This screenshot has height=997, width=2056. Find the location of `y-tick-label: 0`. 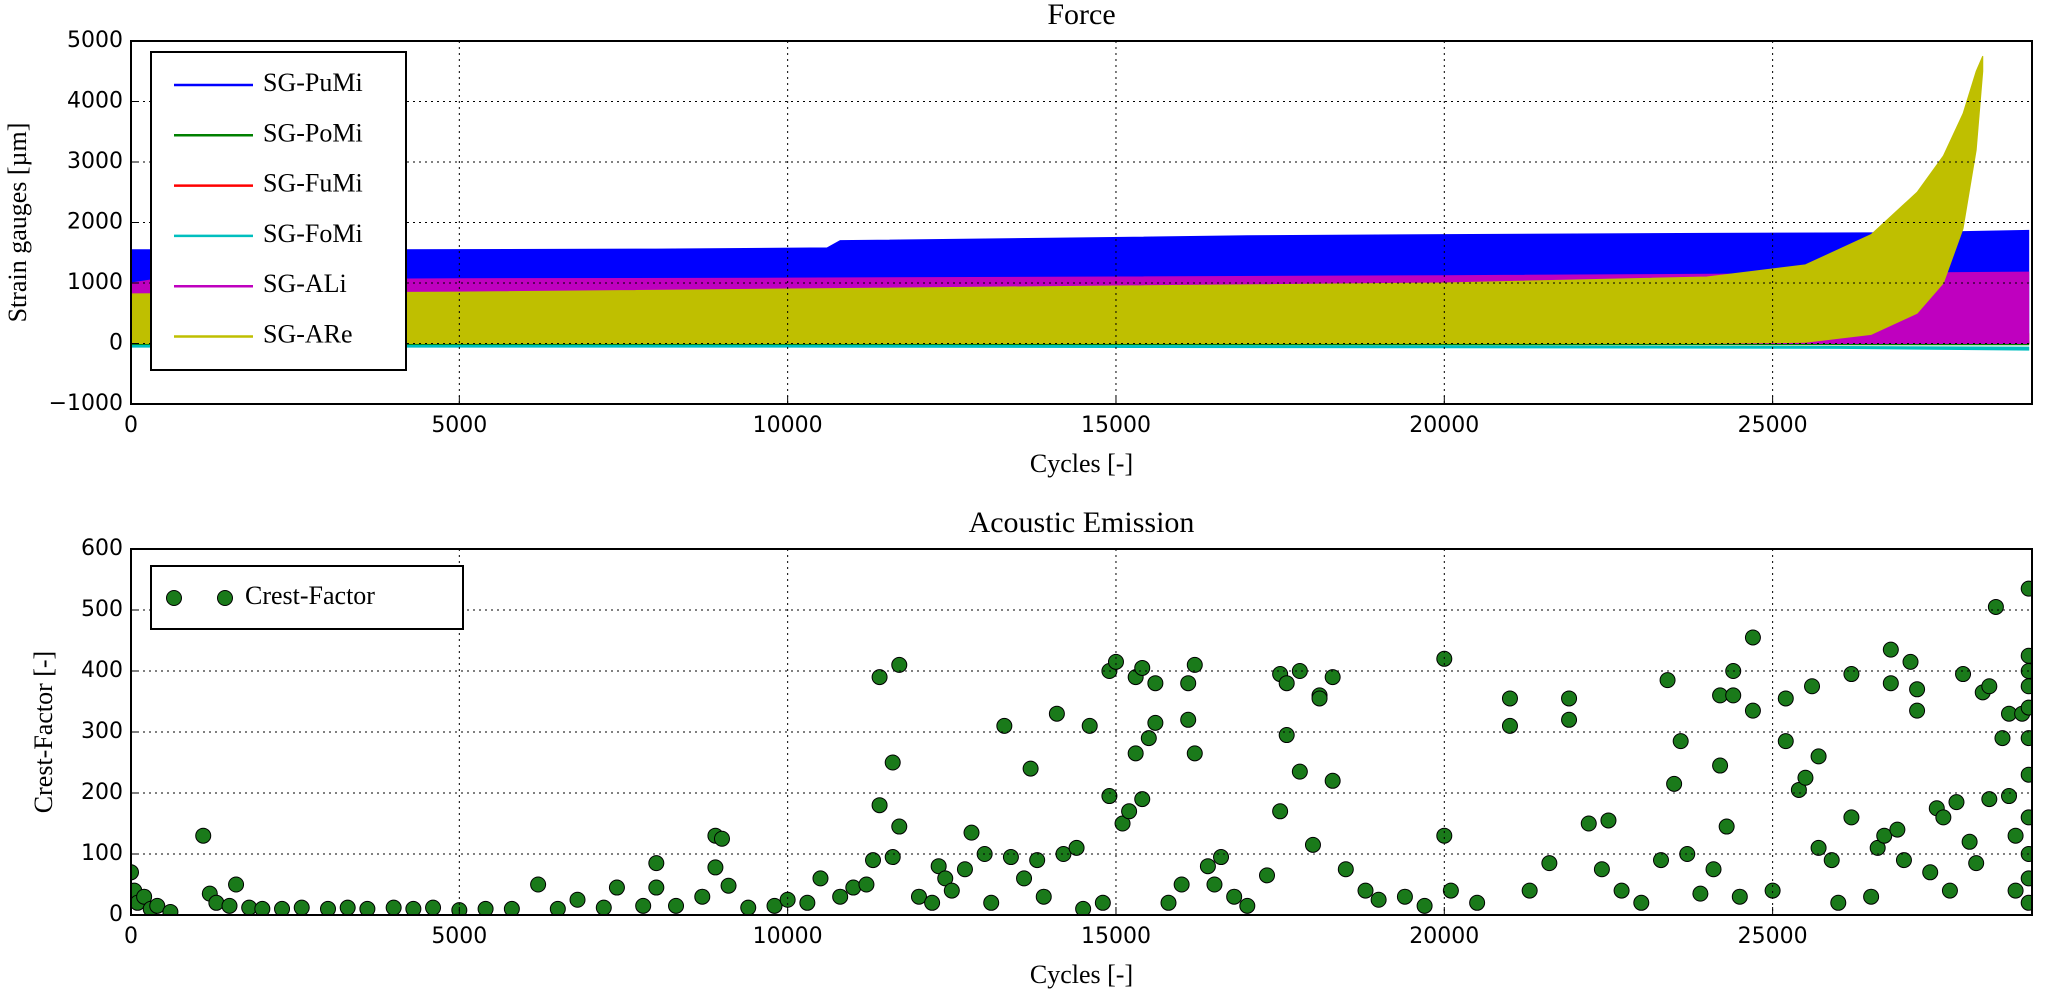

y-tick-label: 0 is located at coordinates (116, 914).